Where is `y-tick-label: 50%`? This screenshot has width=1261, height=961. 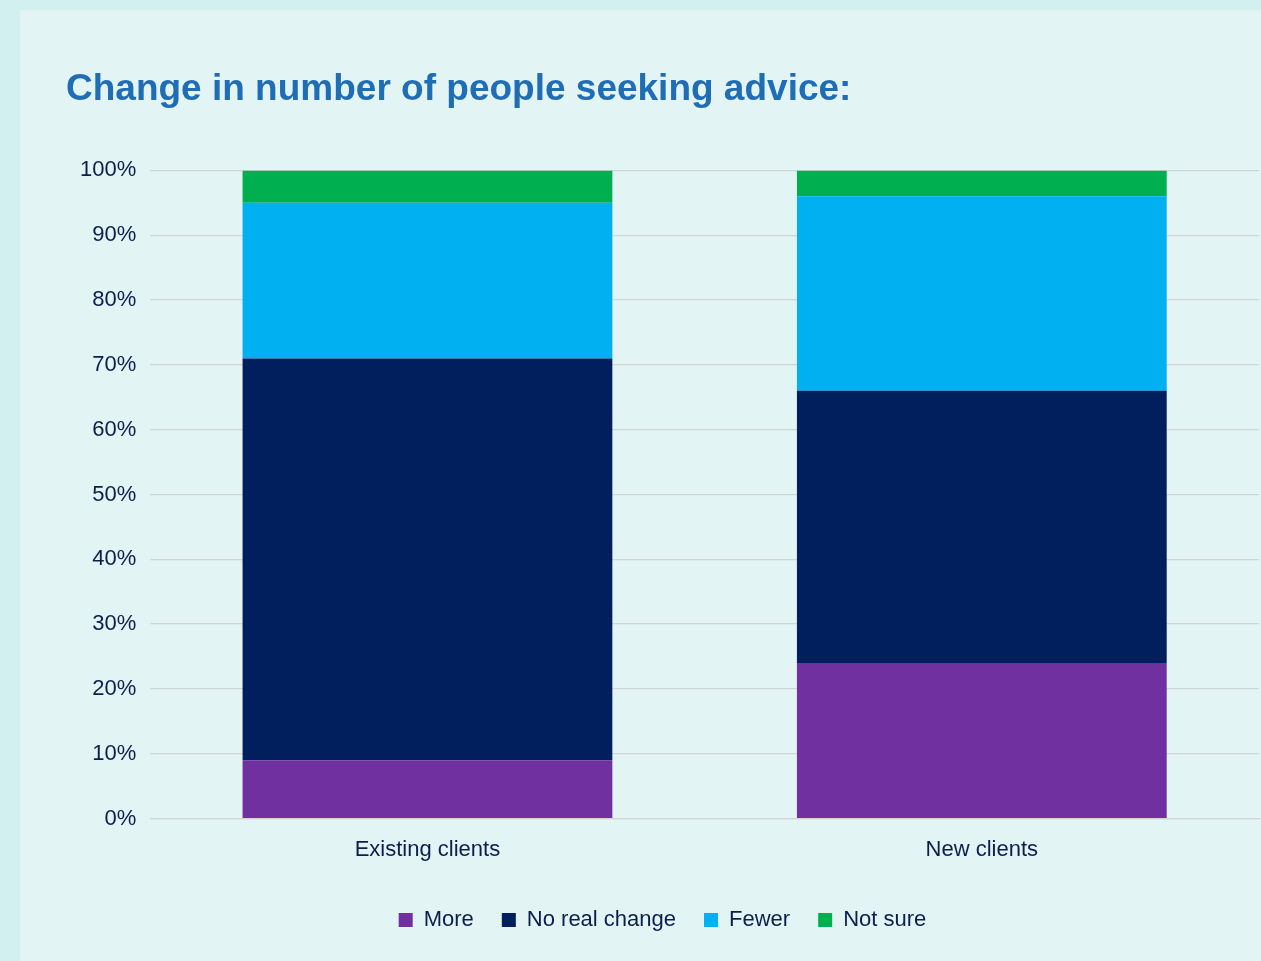
y-tick-label: 50% is located at coordinates (114, 493).